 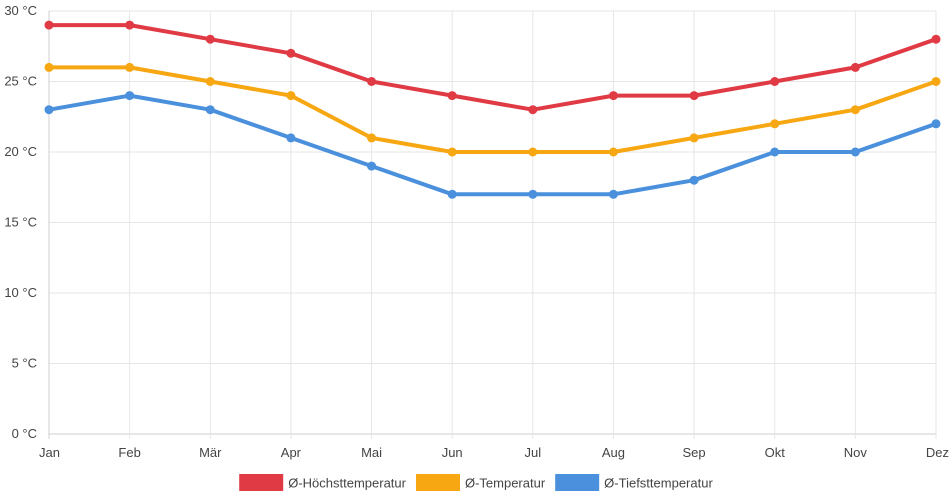 I want to click on y-tick-label: 10 °C, so click(x=20, y=292).